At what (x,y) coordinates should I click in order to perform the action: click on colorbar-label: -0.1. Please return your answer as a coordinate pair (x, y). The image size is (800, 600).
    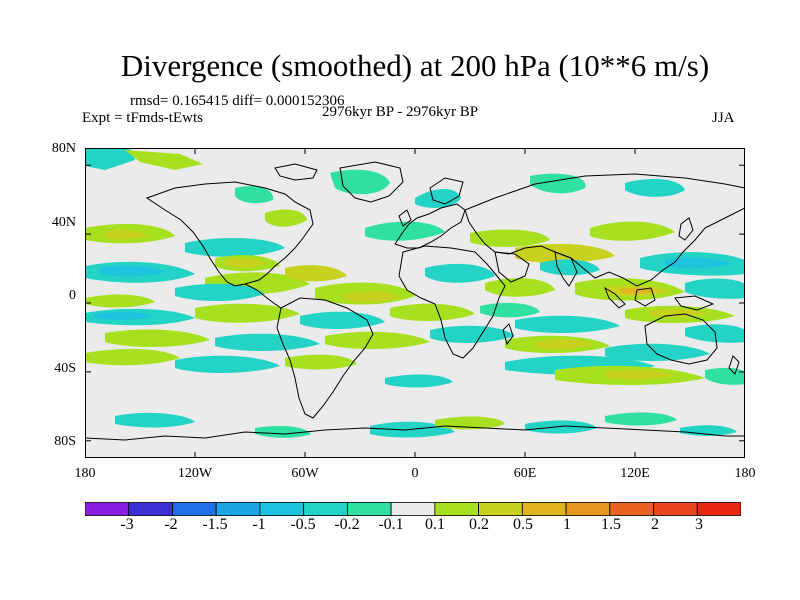
    Looking at the image, I should click on (391, 524).